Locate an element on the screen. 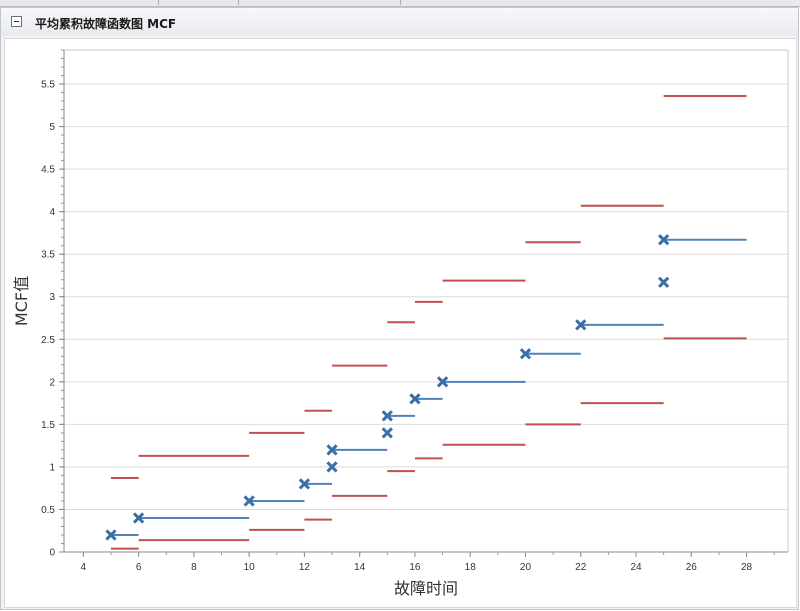 This screenshot has width=800, height=611. y-tick-label: 2.5 is located at coordinates (48, 340).